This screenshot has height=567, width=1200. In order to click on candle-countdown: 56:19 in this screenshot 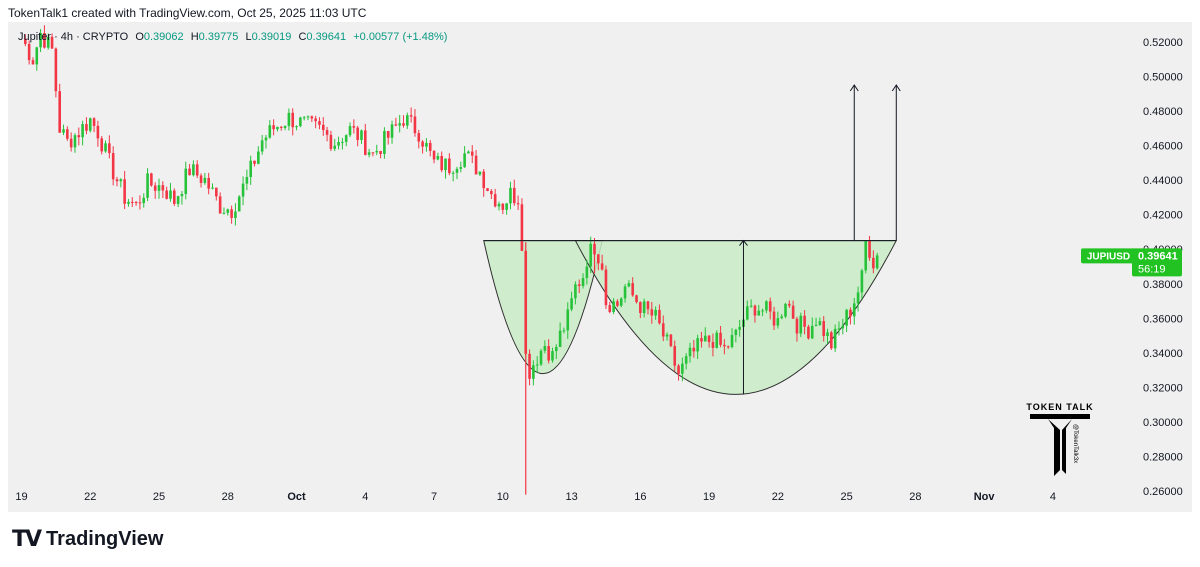, I will do `click(1152, 269)`.